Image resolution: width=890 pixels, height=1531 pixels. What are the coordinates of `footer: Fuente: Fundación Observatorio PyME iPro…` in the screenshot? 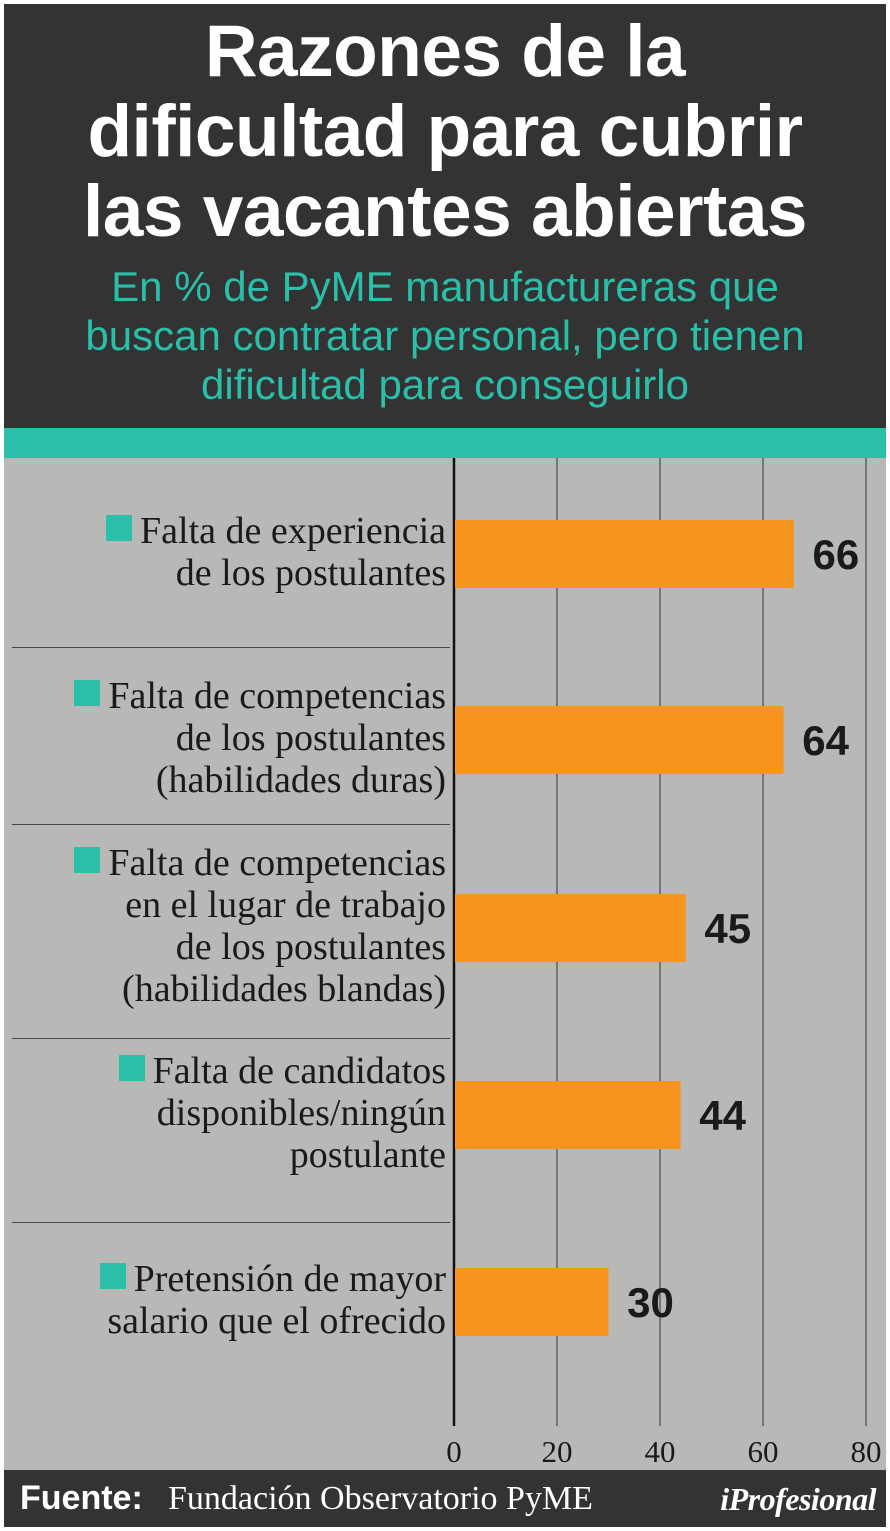 It's located at (445, 1498).